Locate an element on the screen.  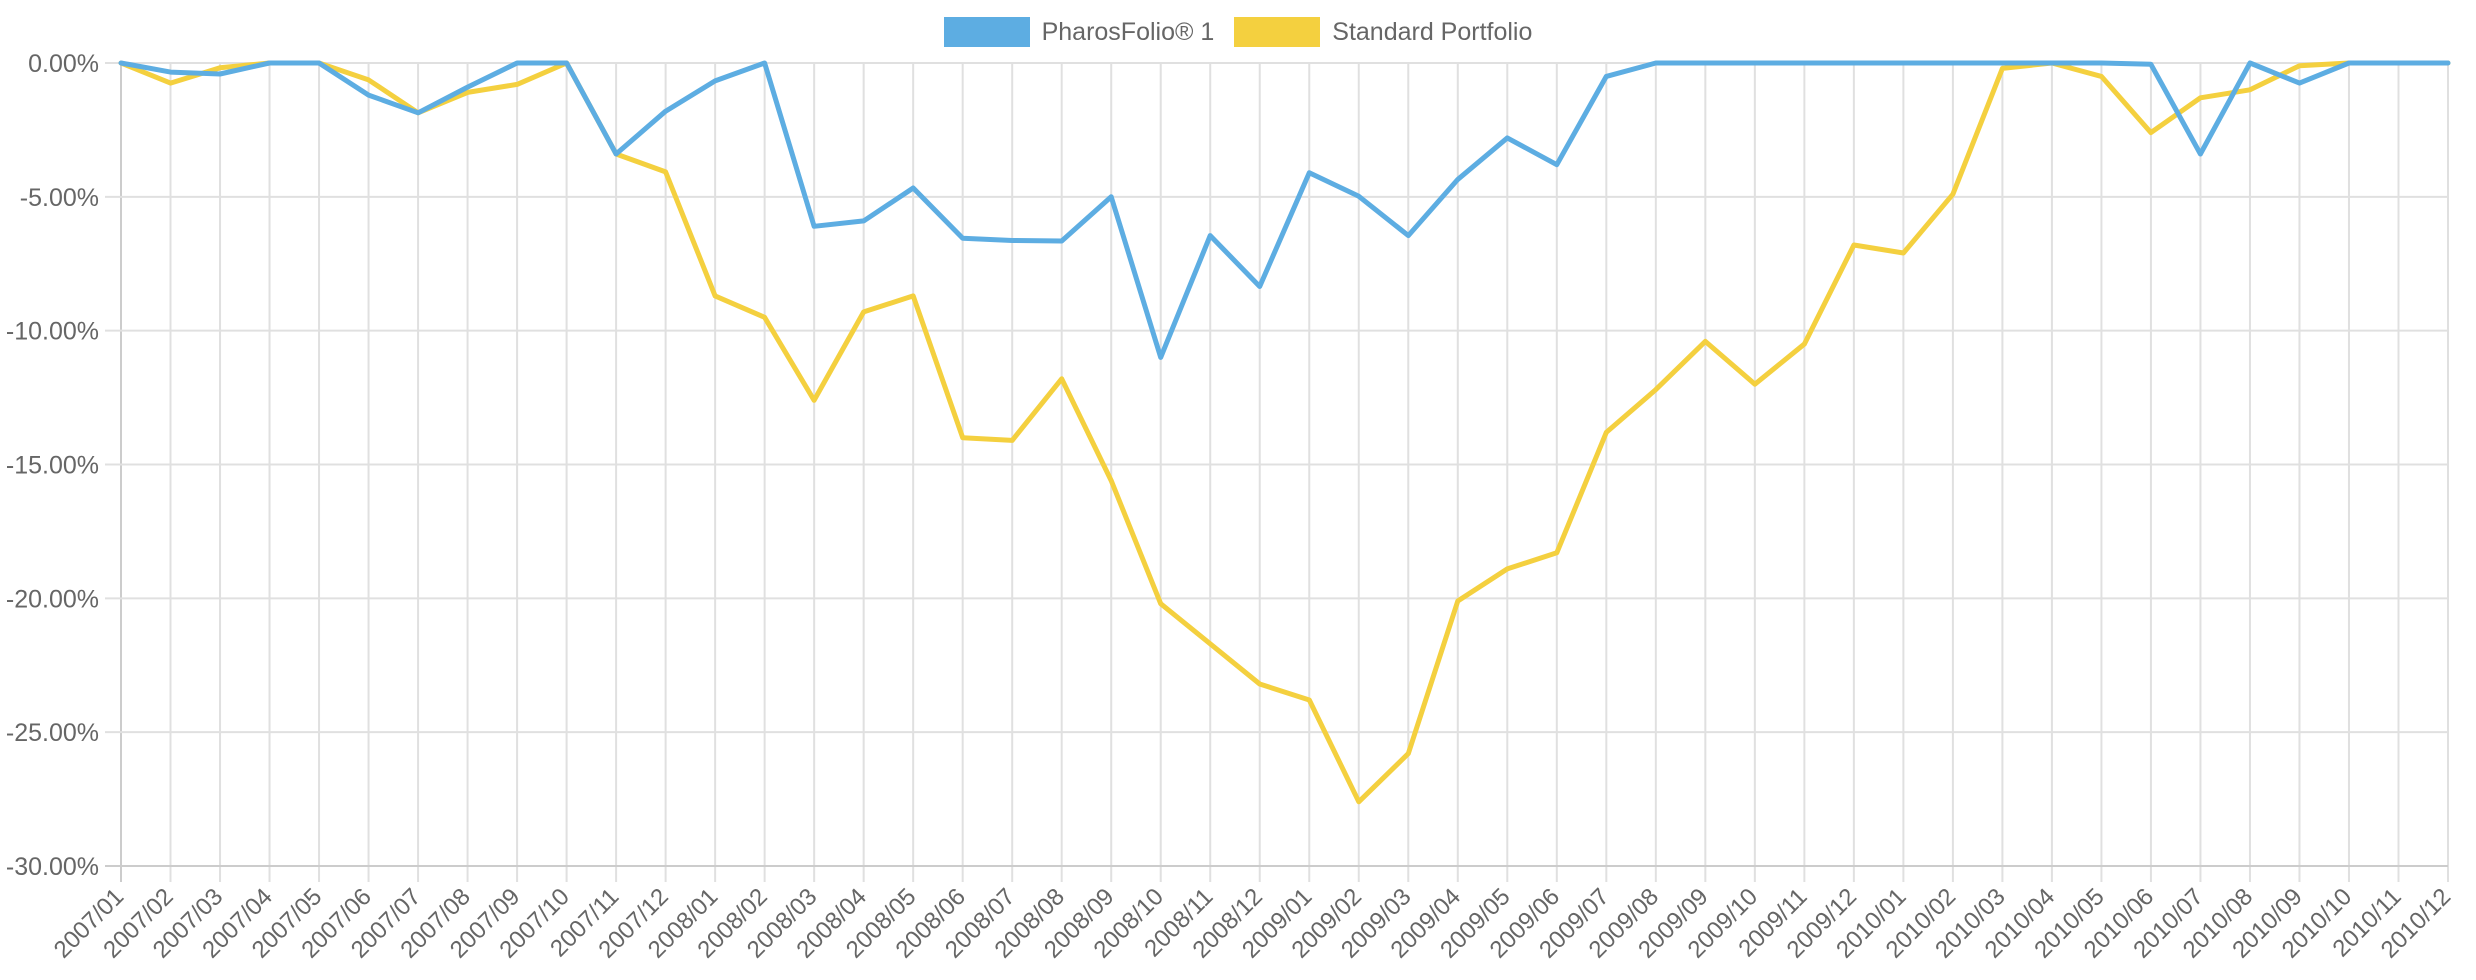
legend-item-standard-portfolio: Standard Portfolio is located at coordinates (1383, 32).